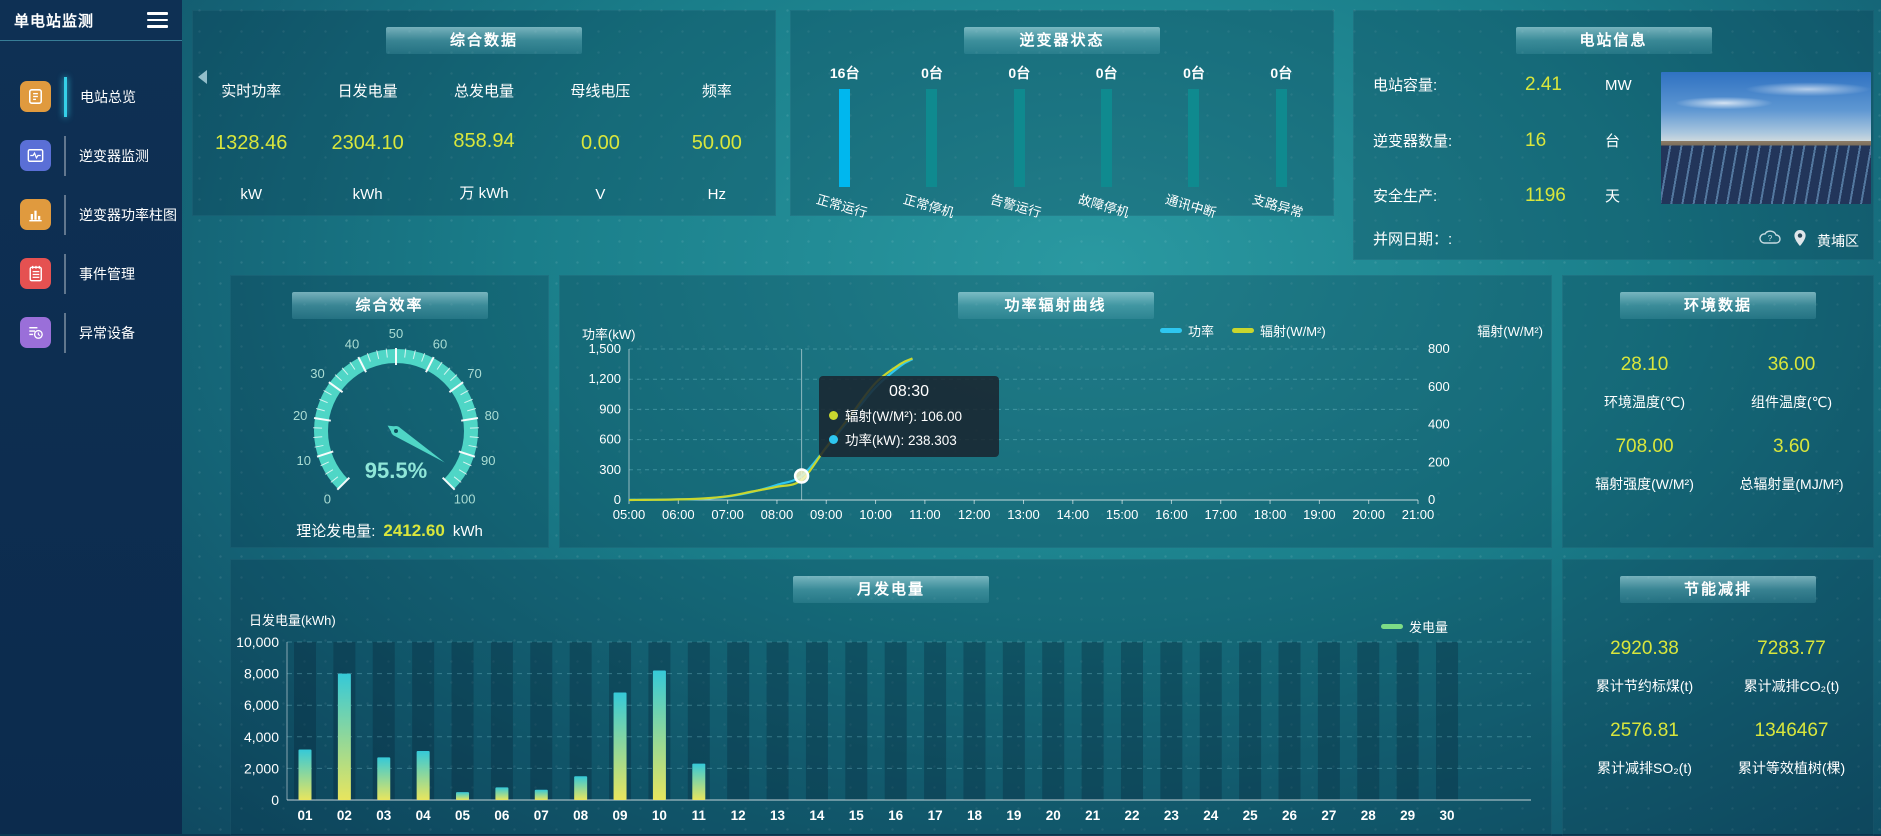 This screenshot has width=1881, height=836. Describe the element at coordinates (107, 274) in the screenshot. I see `sidebar-item-label: 事件管理` at that location.